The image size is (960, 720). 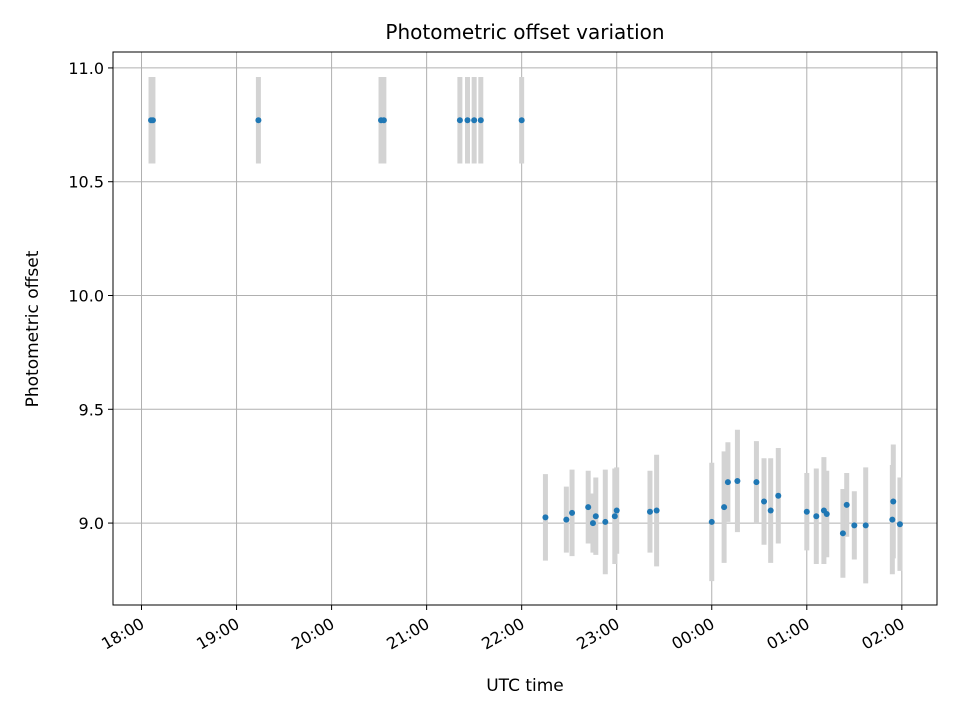 What do you see at coordinates (91, 409) in the screenshot?
I see `y-tick-label: 9.5` at bounding box center [91, 409].